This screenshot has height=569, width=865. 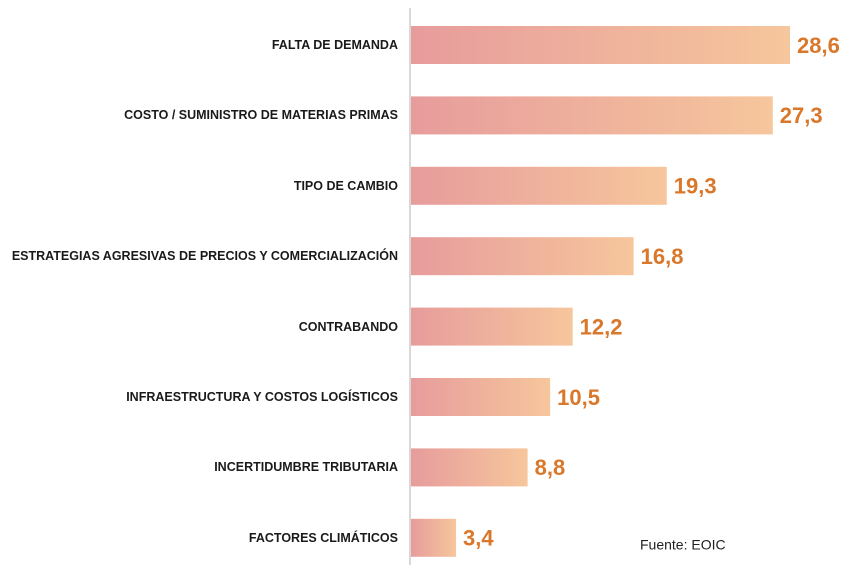 What do you see at coordinates (262, 397) in the screenshot?
I see `category-label: INFRAESTRUCTURA Y COSTOS LOGÍSTICOS` at bounding box center [262, 397].